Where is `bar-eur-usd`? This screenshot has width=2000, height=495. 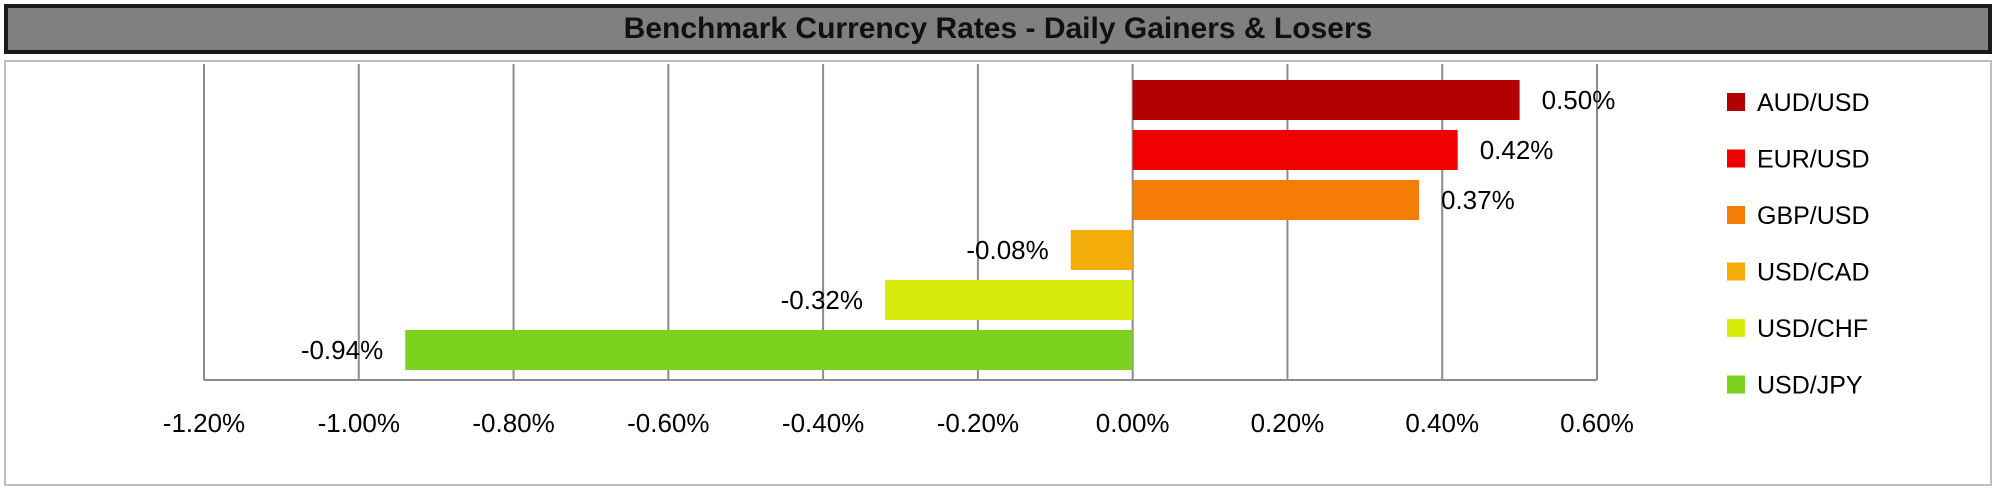 bar-eur-usd is located at coordinates (1295, 150).